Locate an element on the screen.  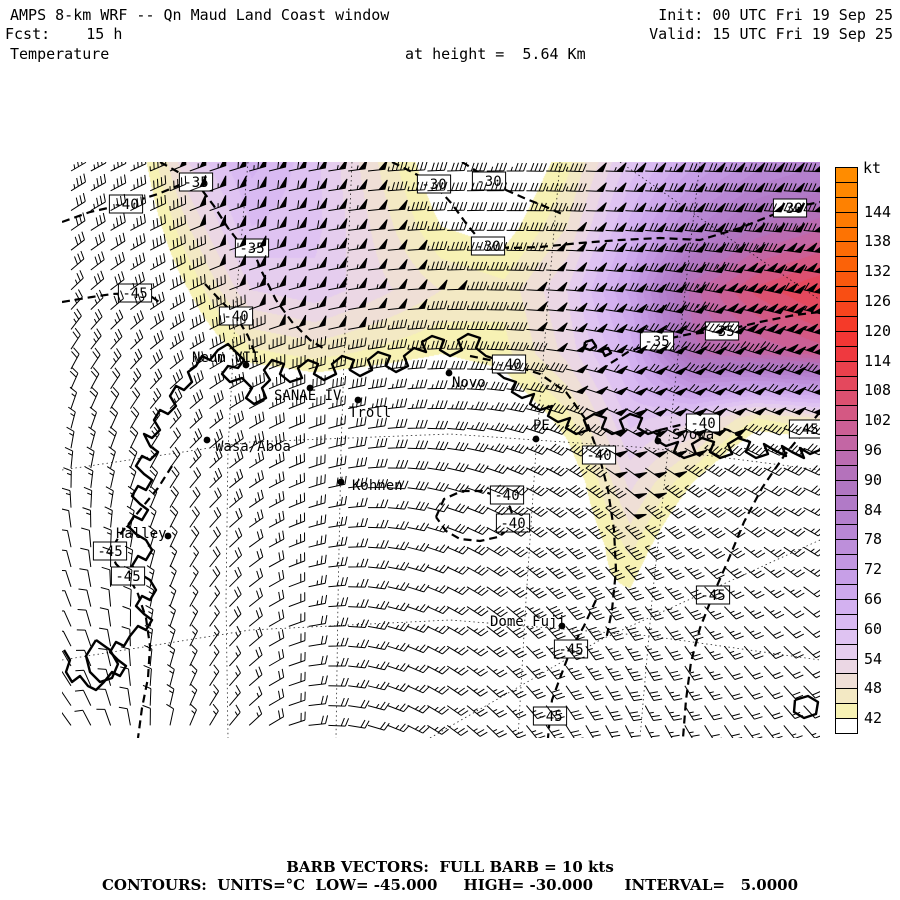
valid-time: Valid: 15 UTC Fri 19 Sep 25 is located at coordinates (771, 34).